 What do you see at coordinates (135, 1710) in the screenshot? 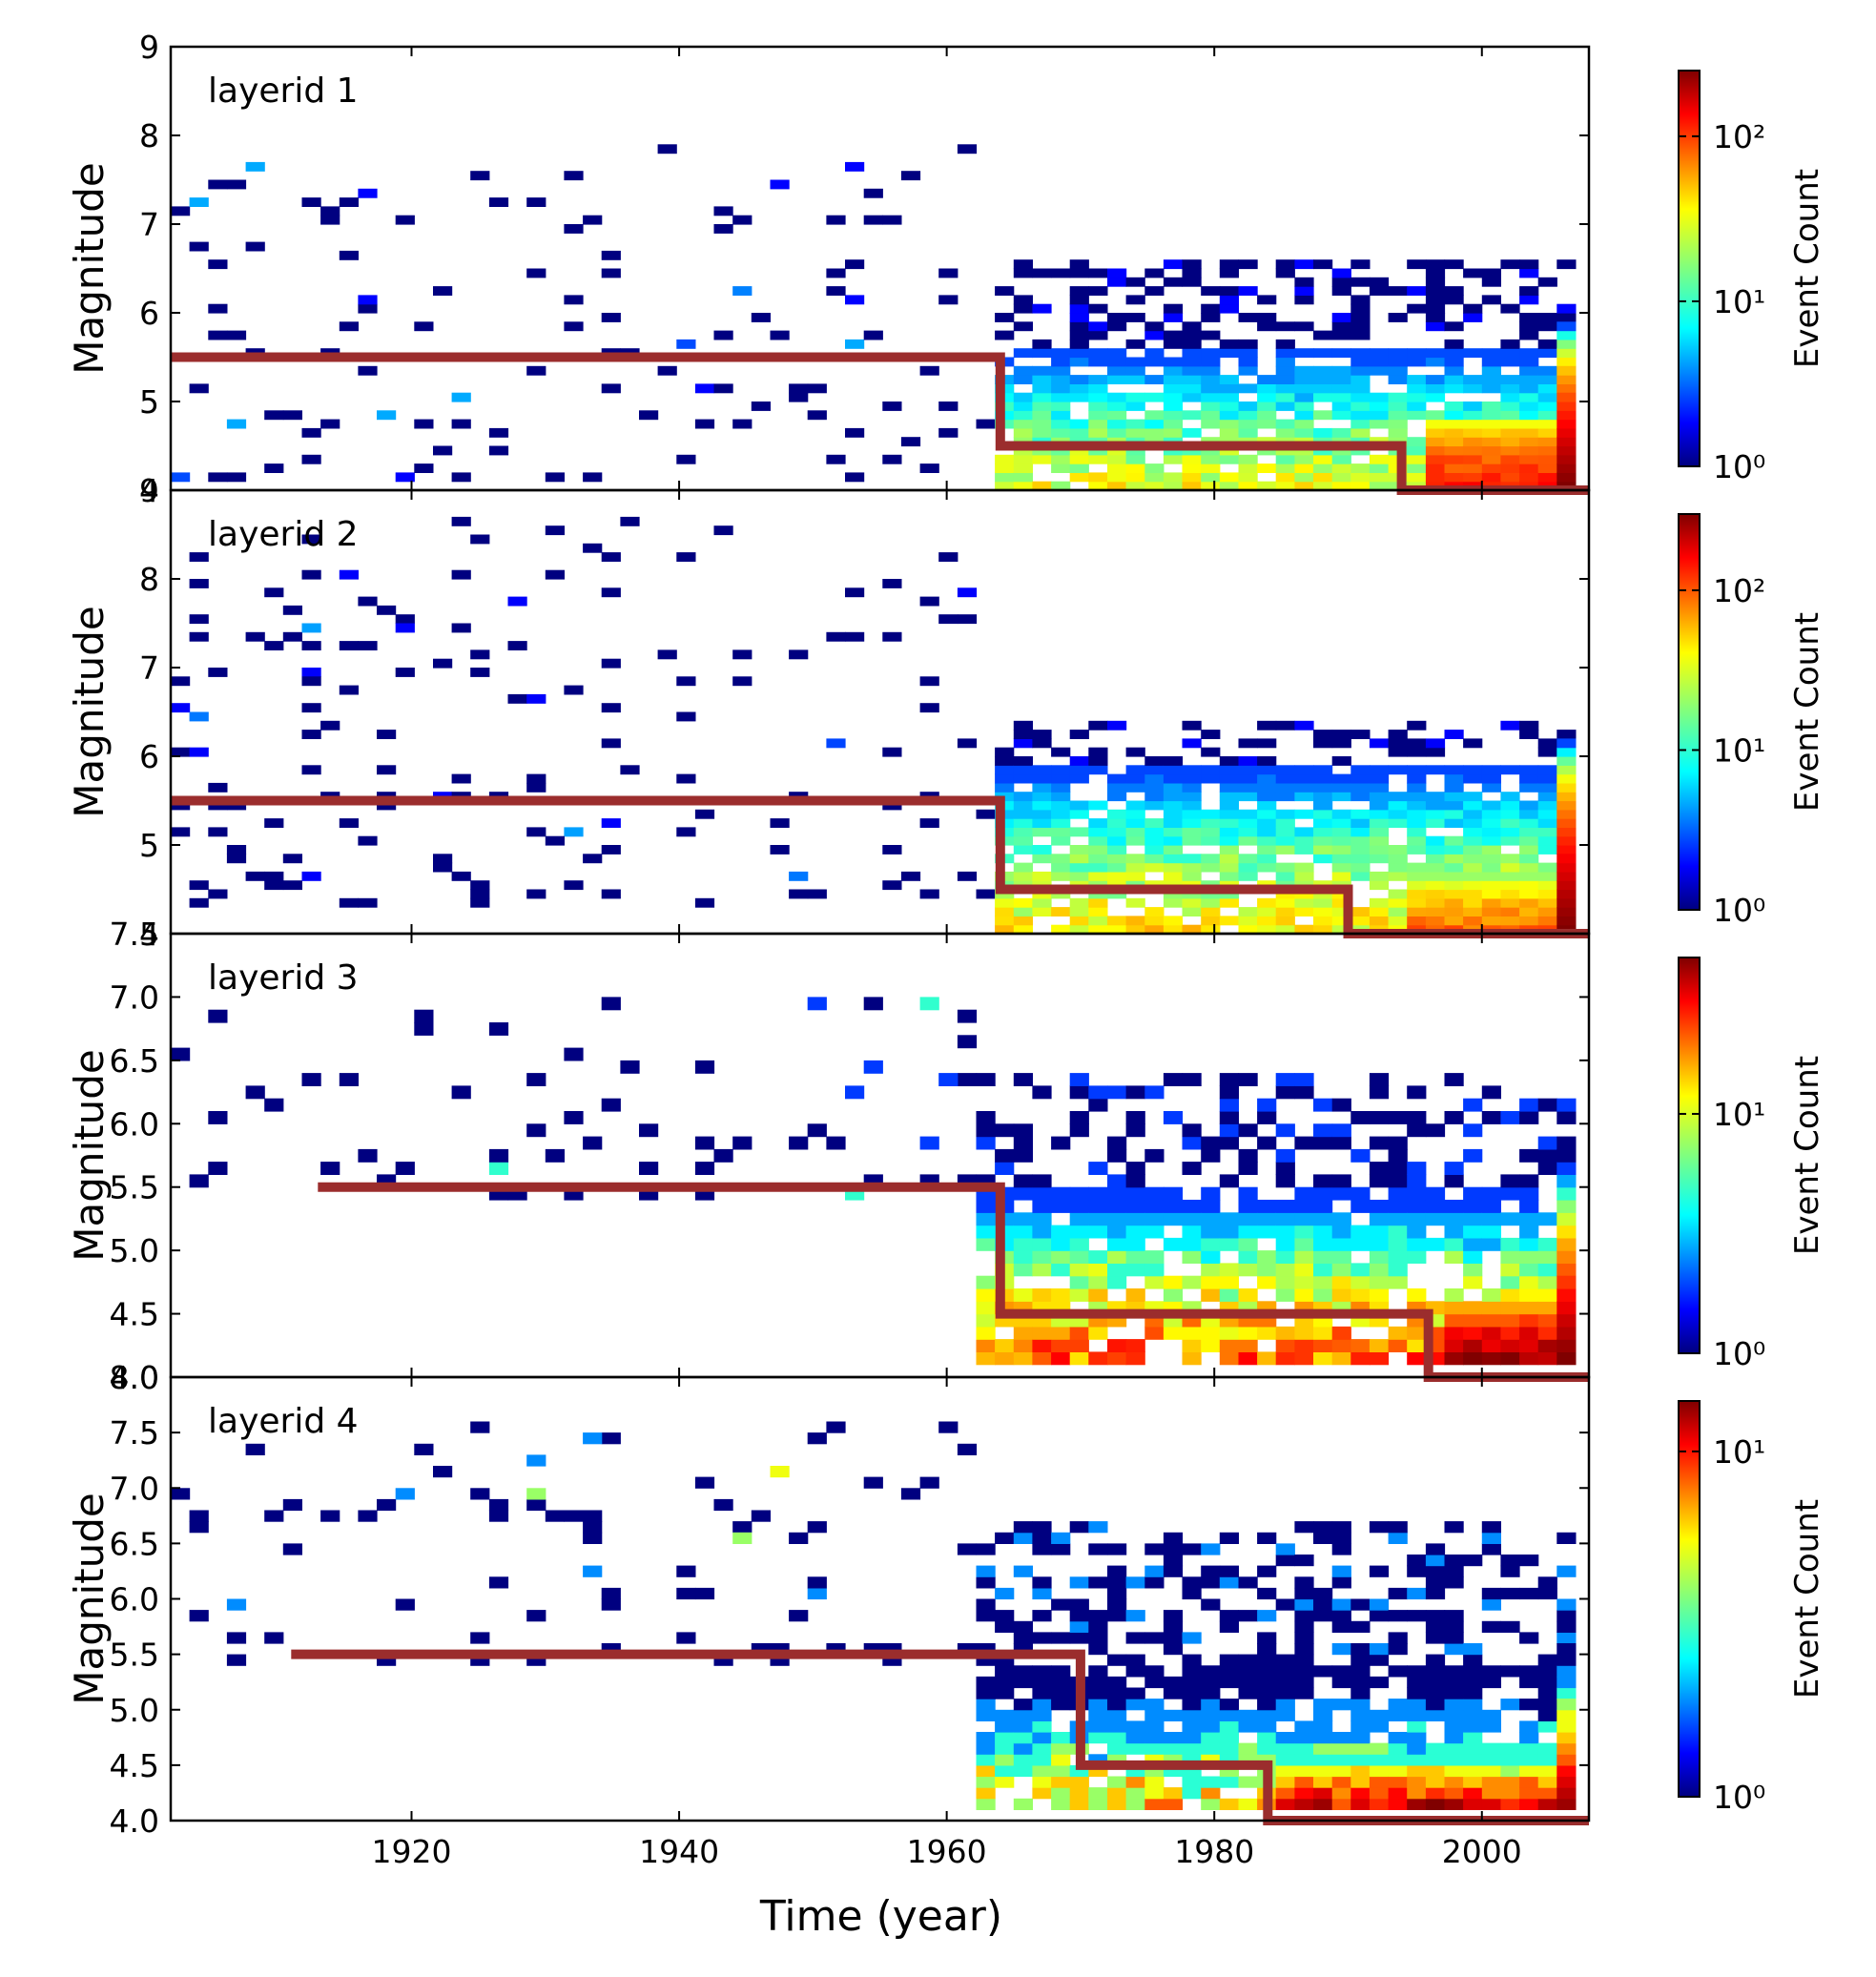
I see `y-tick-label: 5.0` at bounding box center [135, 1710].